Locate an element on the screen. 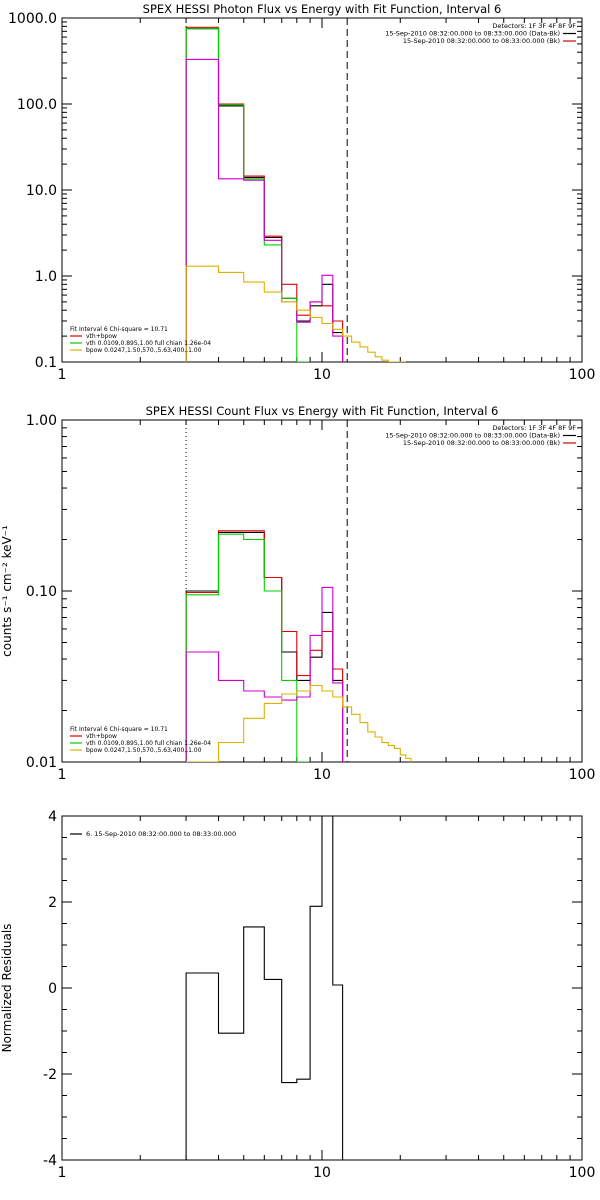 Image resolution: width=600 pixels, height=1200 pixels. y-tick-label: 1.00 is located at coordinates (41, 421).